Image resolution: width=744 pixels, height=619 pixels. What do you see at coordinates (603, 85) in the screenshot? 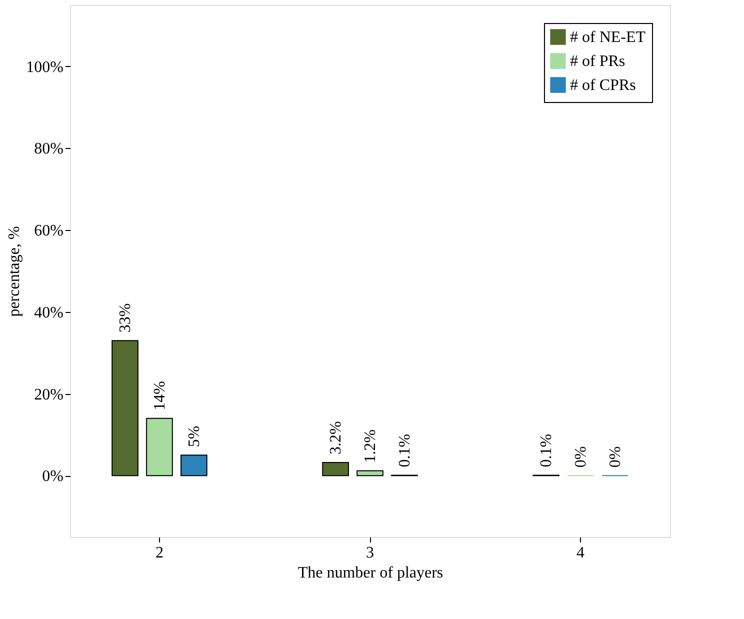
I see `legend-label: # of CPRs` at bounding box center [603, 85].